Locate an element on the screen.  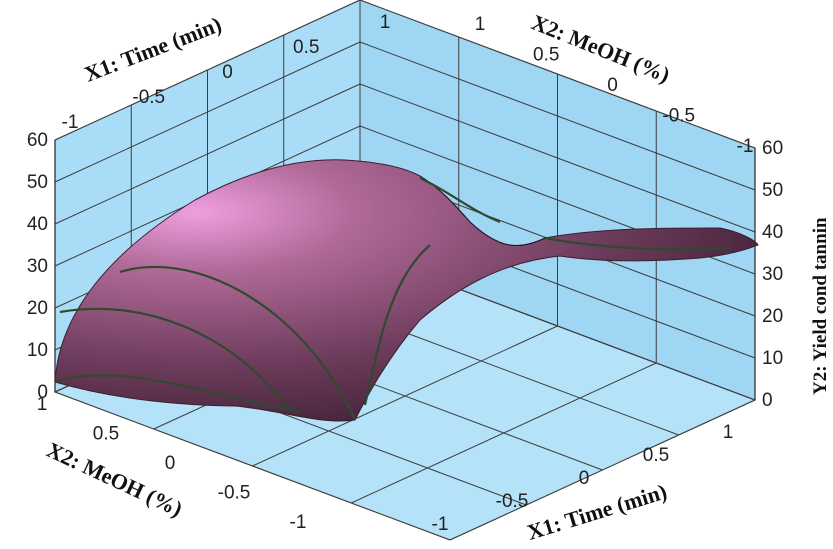
x2-top-tick-3: 0.5 is located at coordinates (546, 55).